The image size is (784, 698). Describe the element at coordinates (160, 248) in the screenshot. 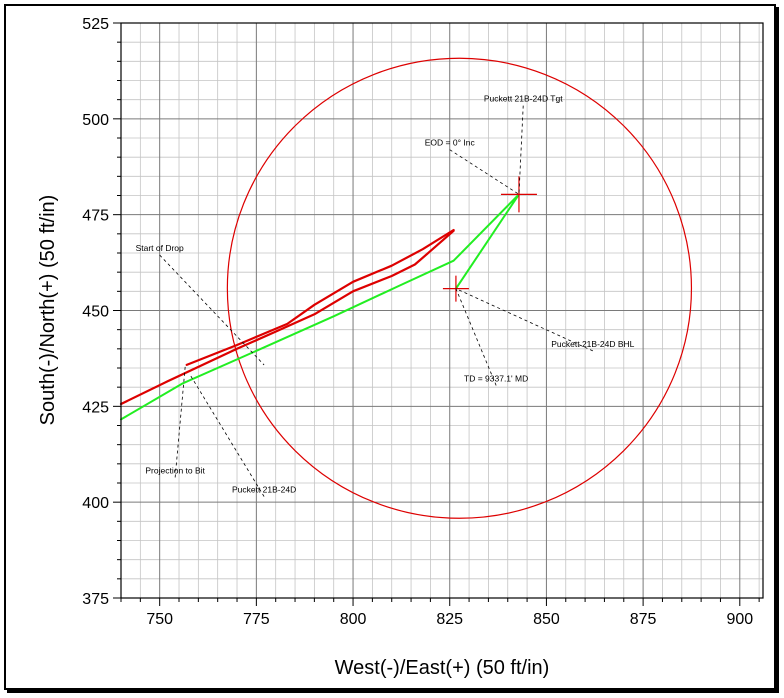

I see `annotation-label: Start of Drop` at that location.